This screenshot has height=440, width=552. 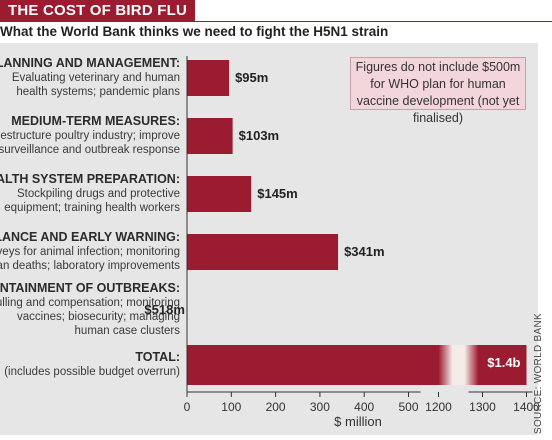 What do you see at coordinates (90, 303) in the screenshot?
I see `category-desc-4-0: Culling and compensation; monitoring` at bounding box center [90, 303].